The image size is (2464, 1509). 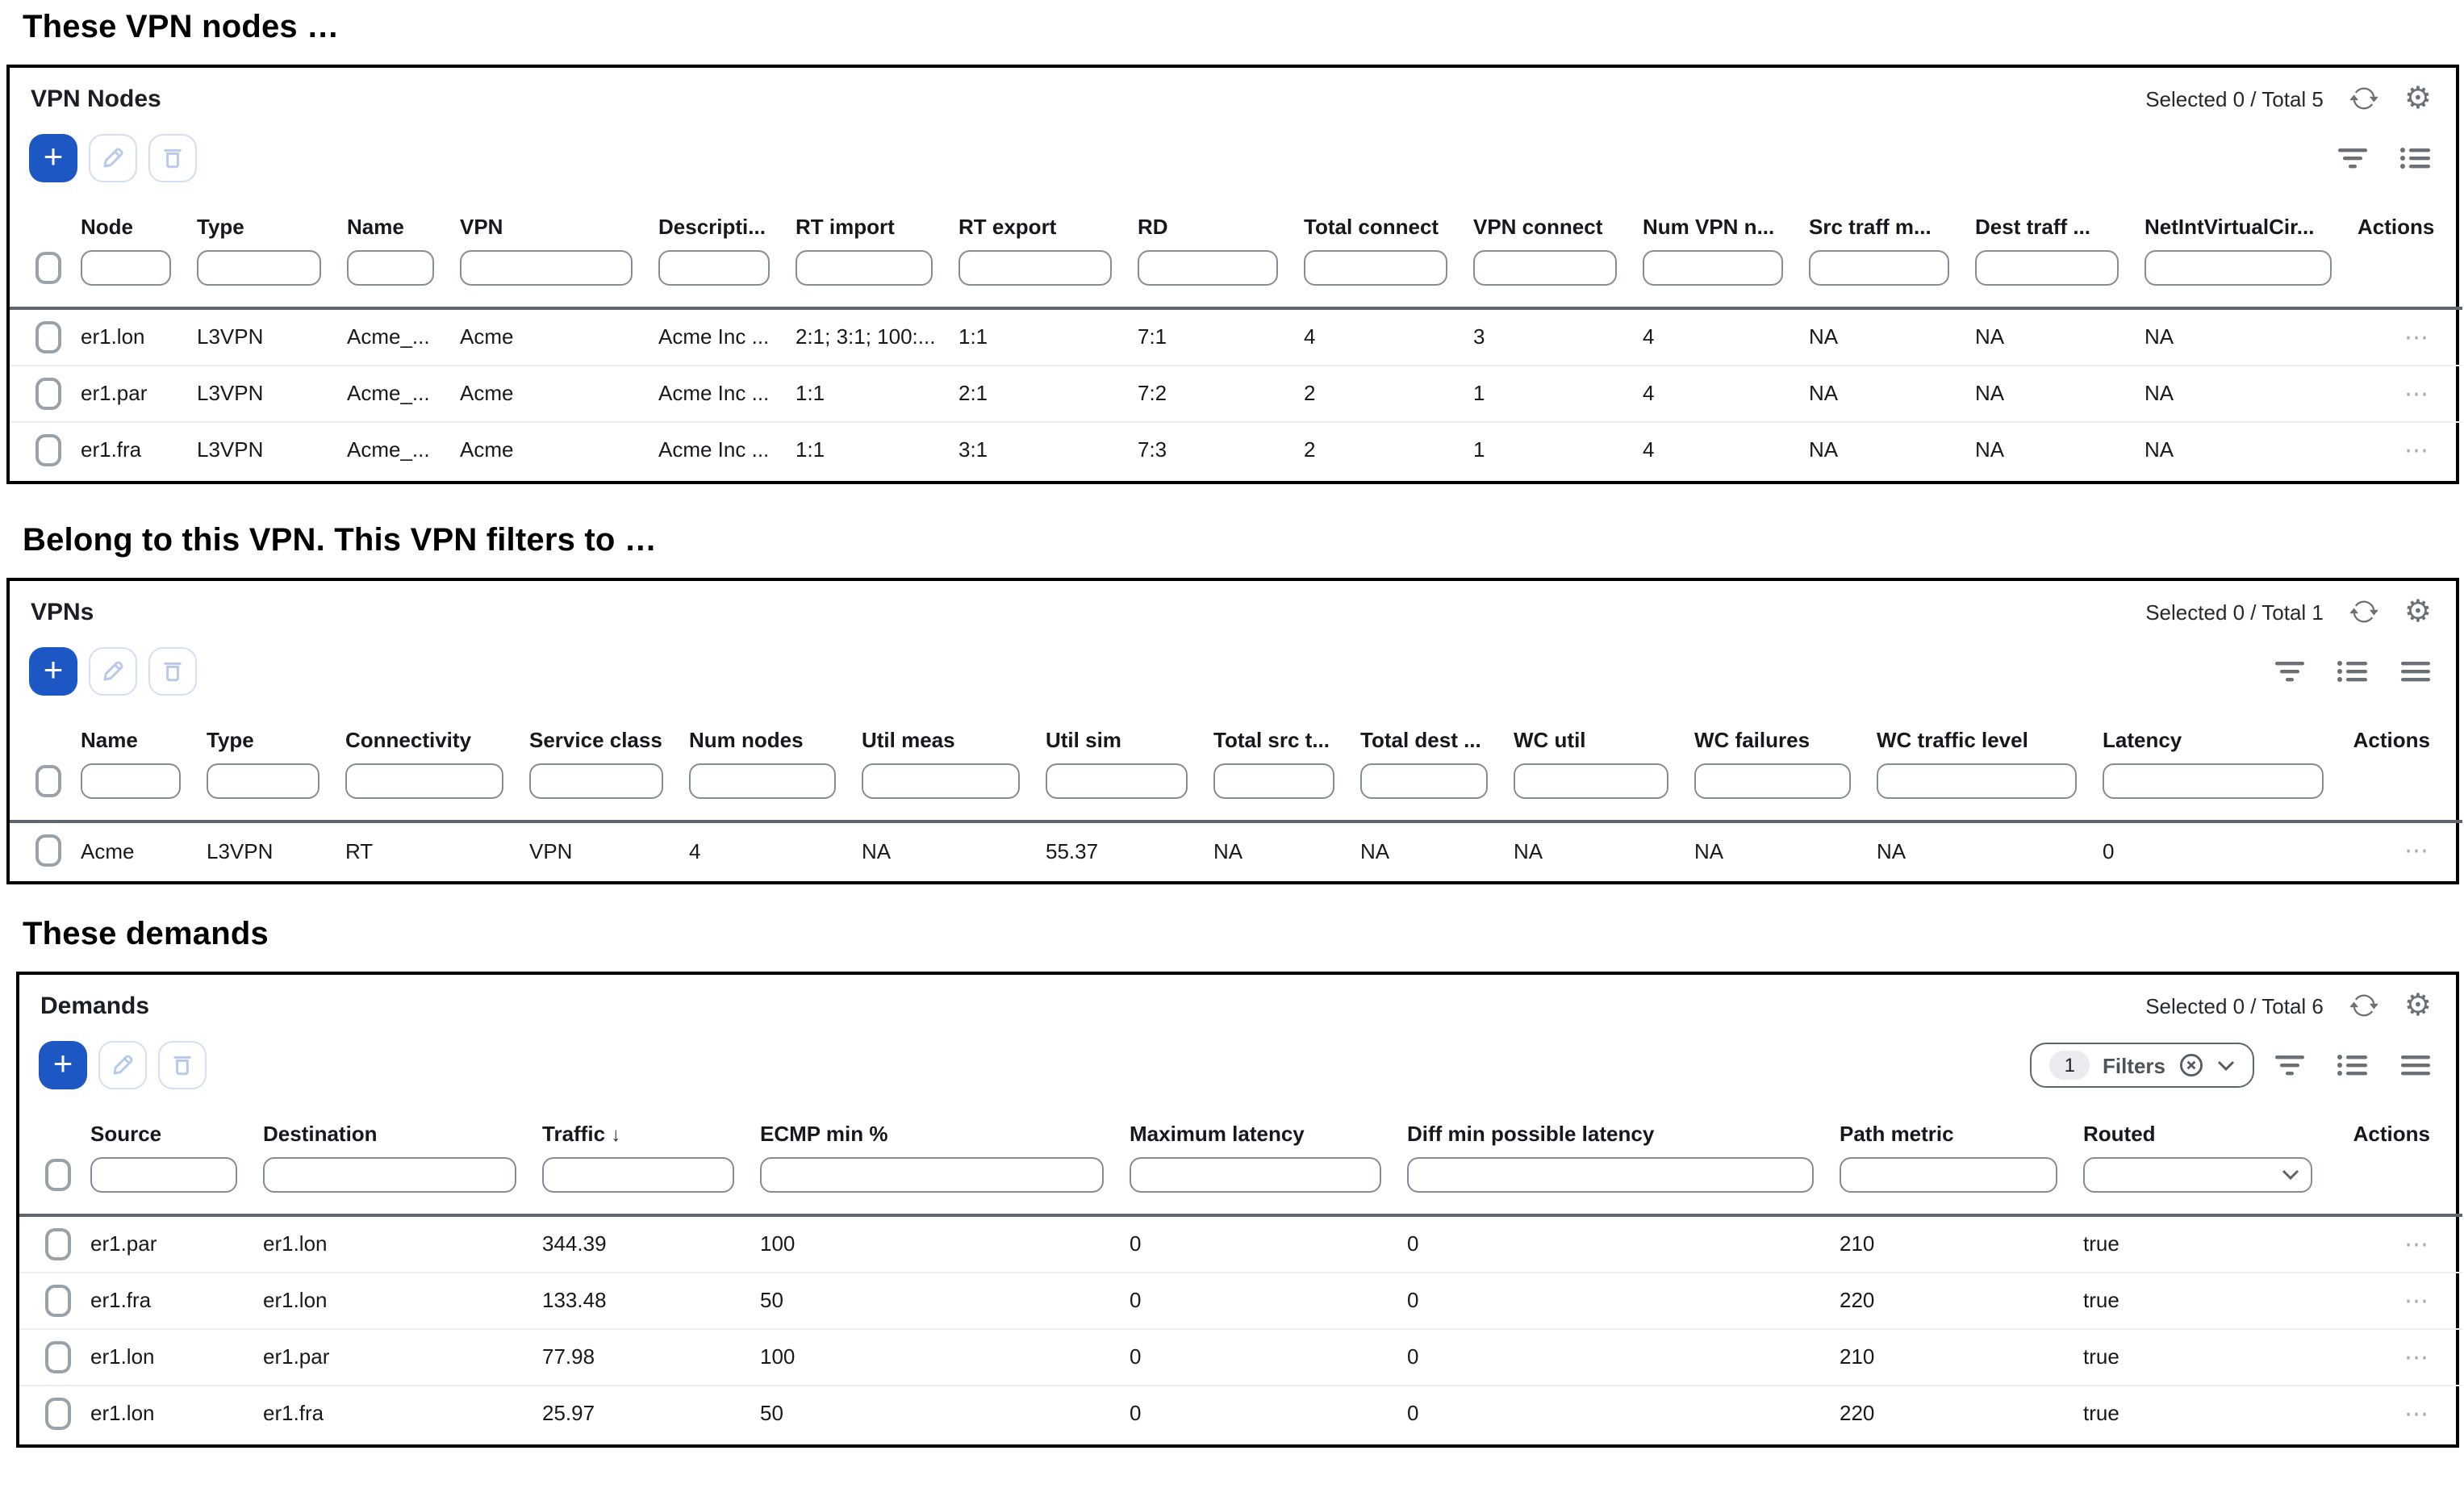 I want to click on column-header-util-sim: Util sim, so click(x=1083, y=740).